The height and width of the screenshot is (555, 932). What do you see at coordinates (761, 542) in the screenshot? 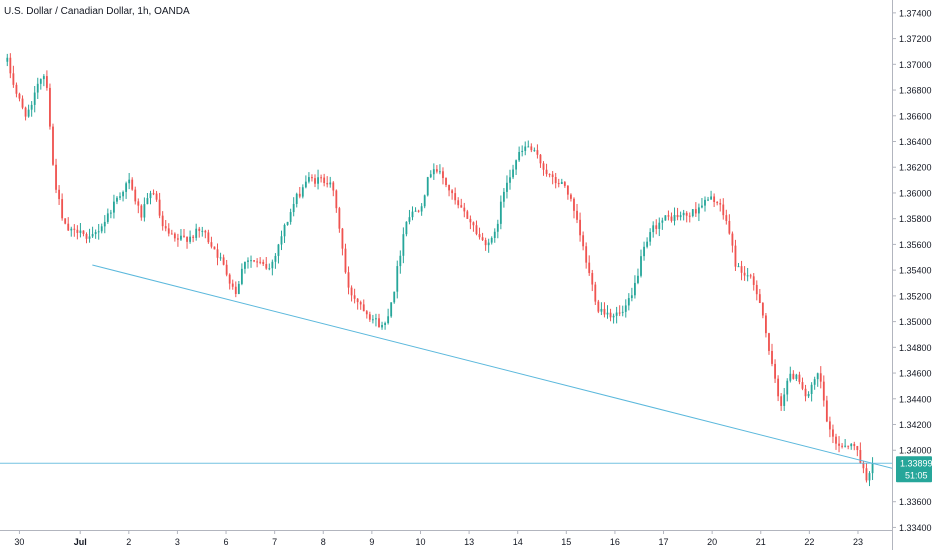
I see `x-tick-label: 21` at bounding box center [761, 542].